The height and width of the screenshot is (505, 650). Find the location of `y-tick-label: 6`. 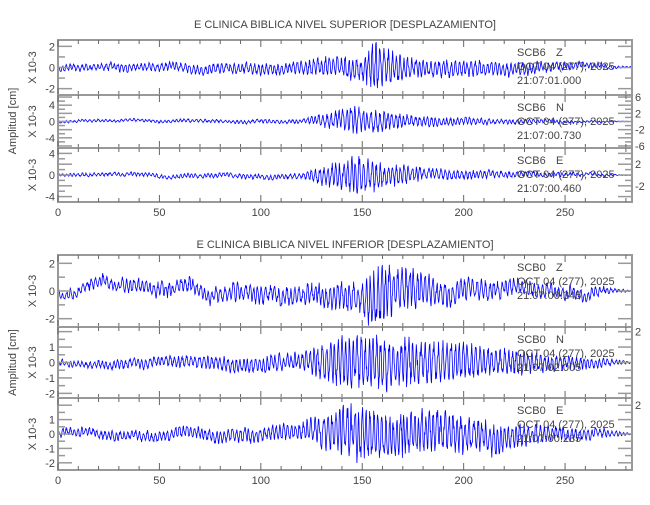

y-tick-label: 6 is located at coordinates (638, 98).